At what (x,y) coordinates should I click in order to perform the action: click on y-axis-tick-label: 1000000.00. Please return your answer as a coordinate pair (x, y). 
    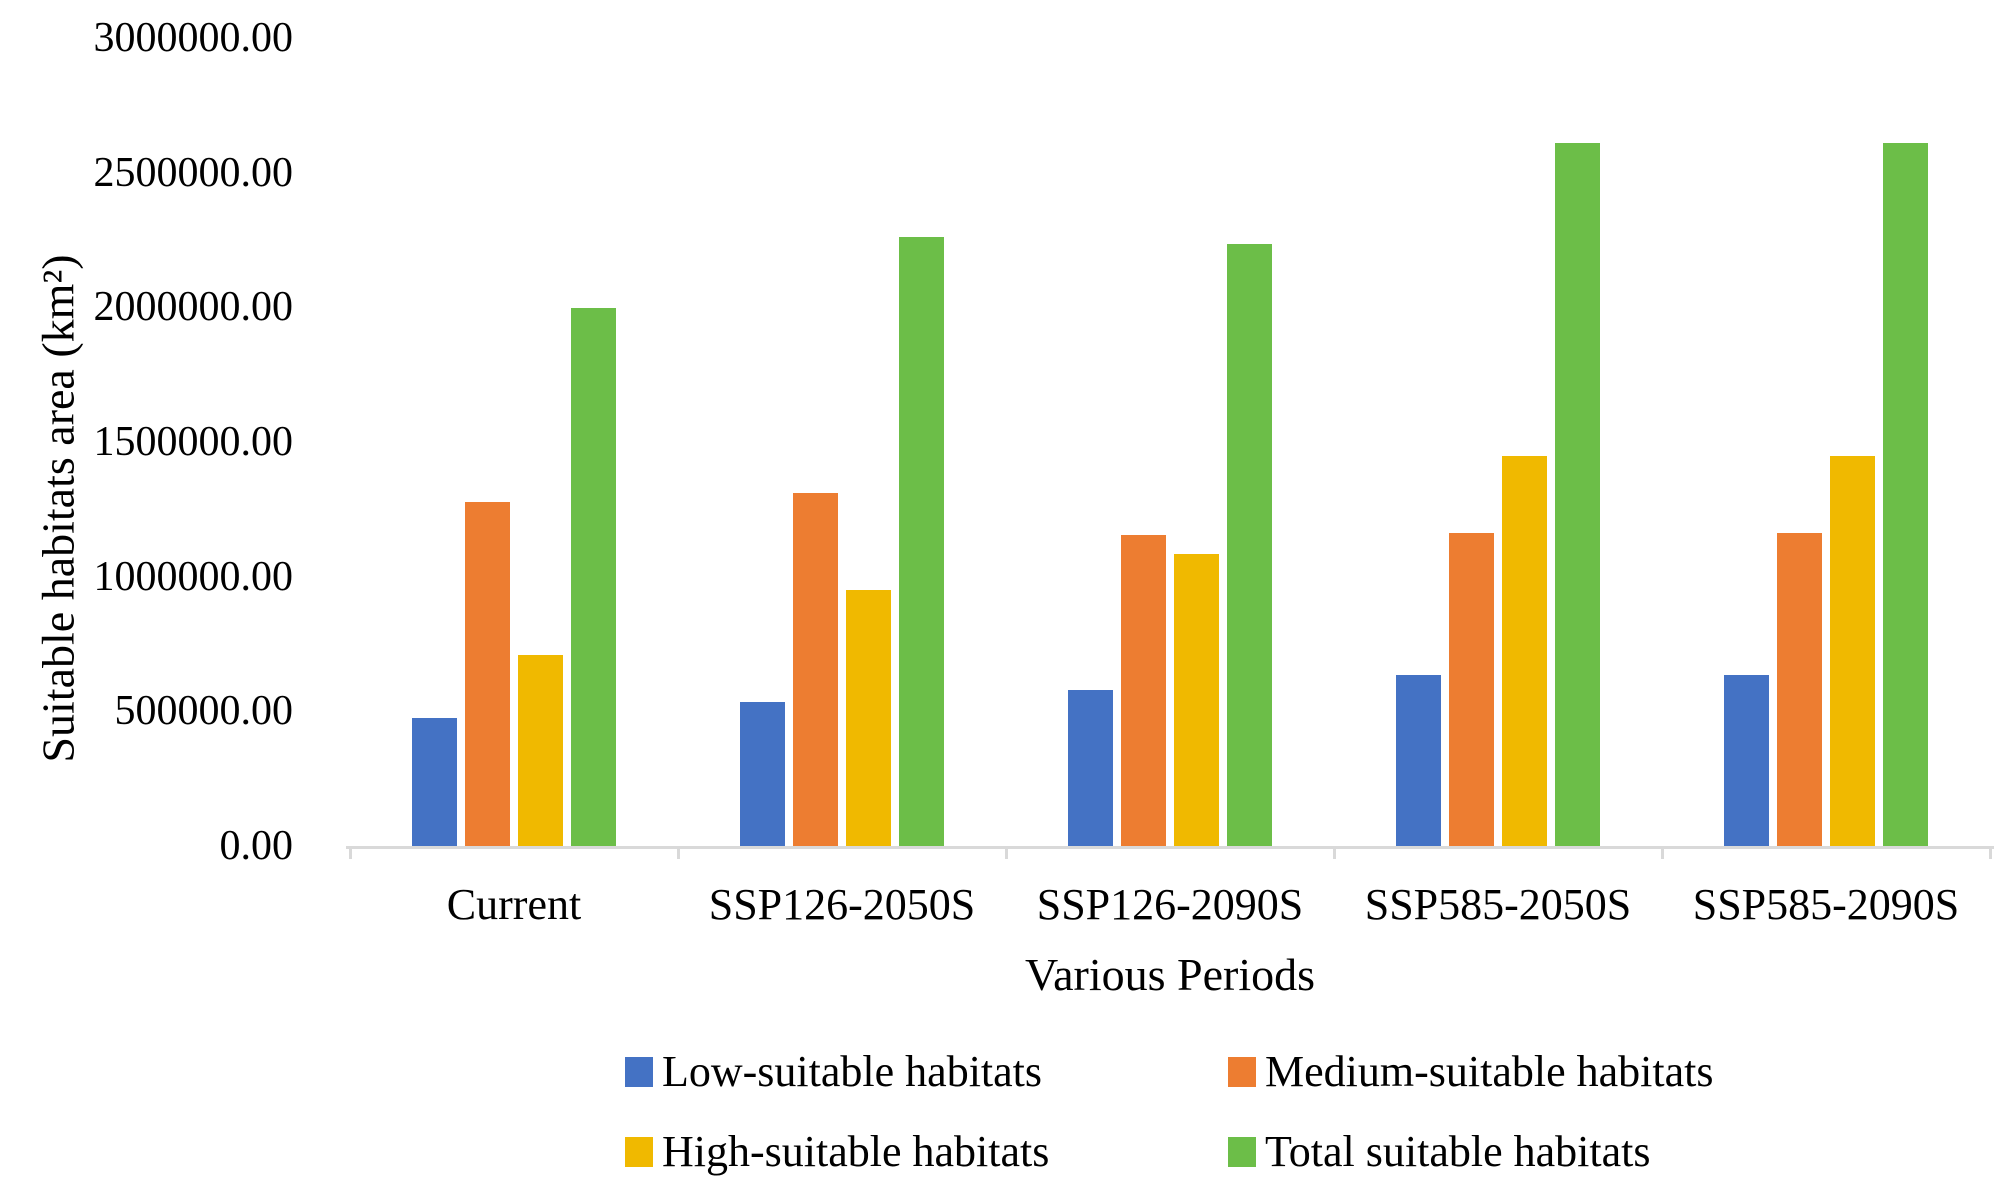
    Looking at the image, I should click on (193, 577).